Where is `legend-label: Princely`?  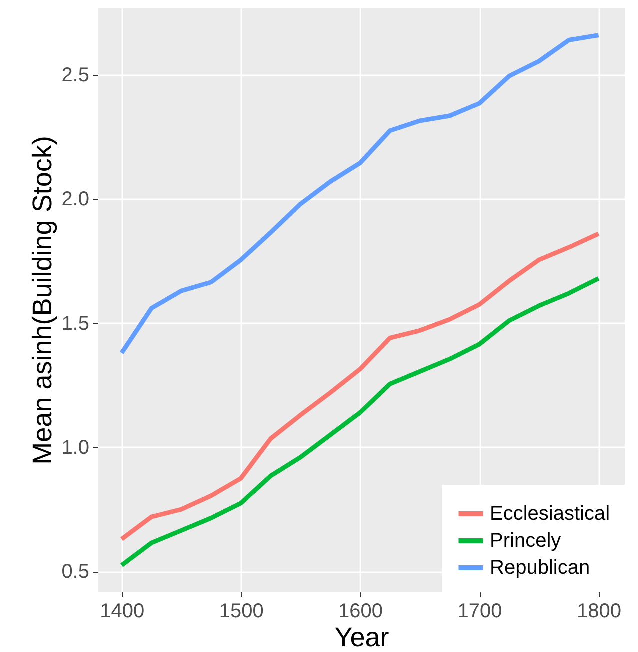 legend-label: Princely is located at coordinates (526, 541).